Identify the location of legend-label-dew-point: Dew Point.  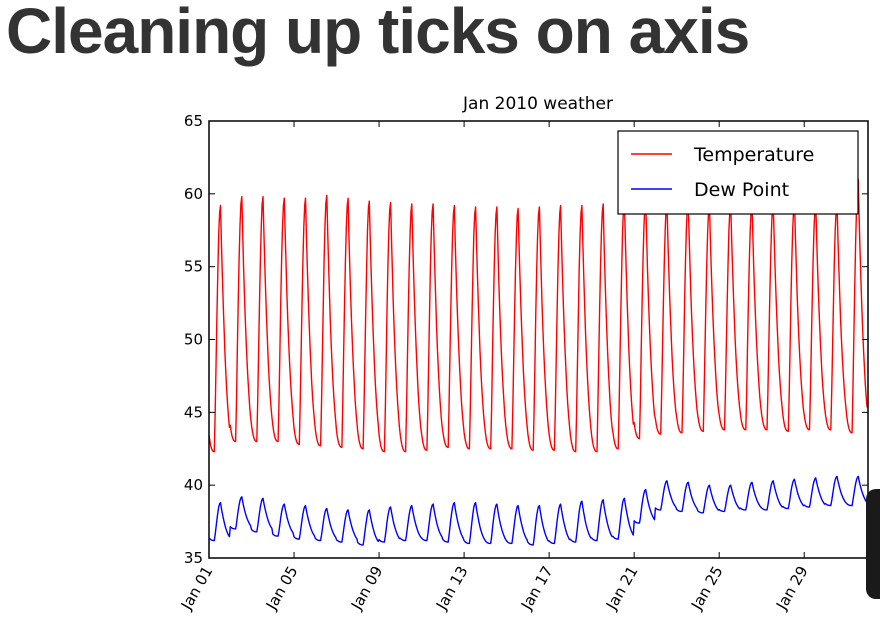
(741, 190).